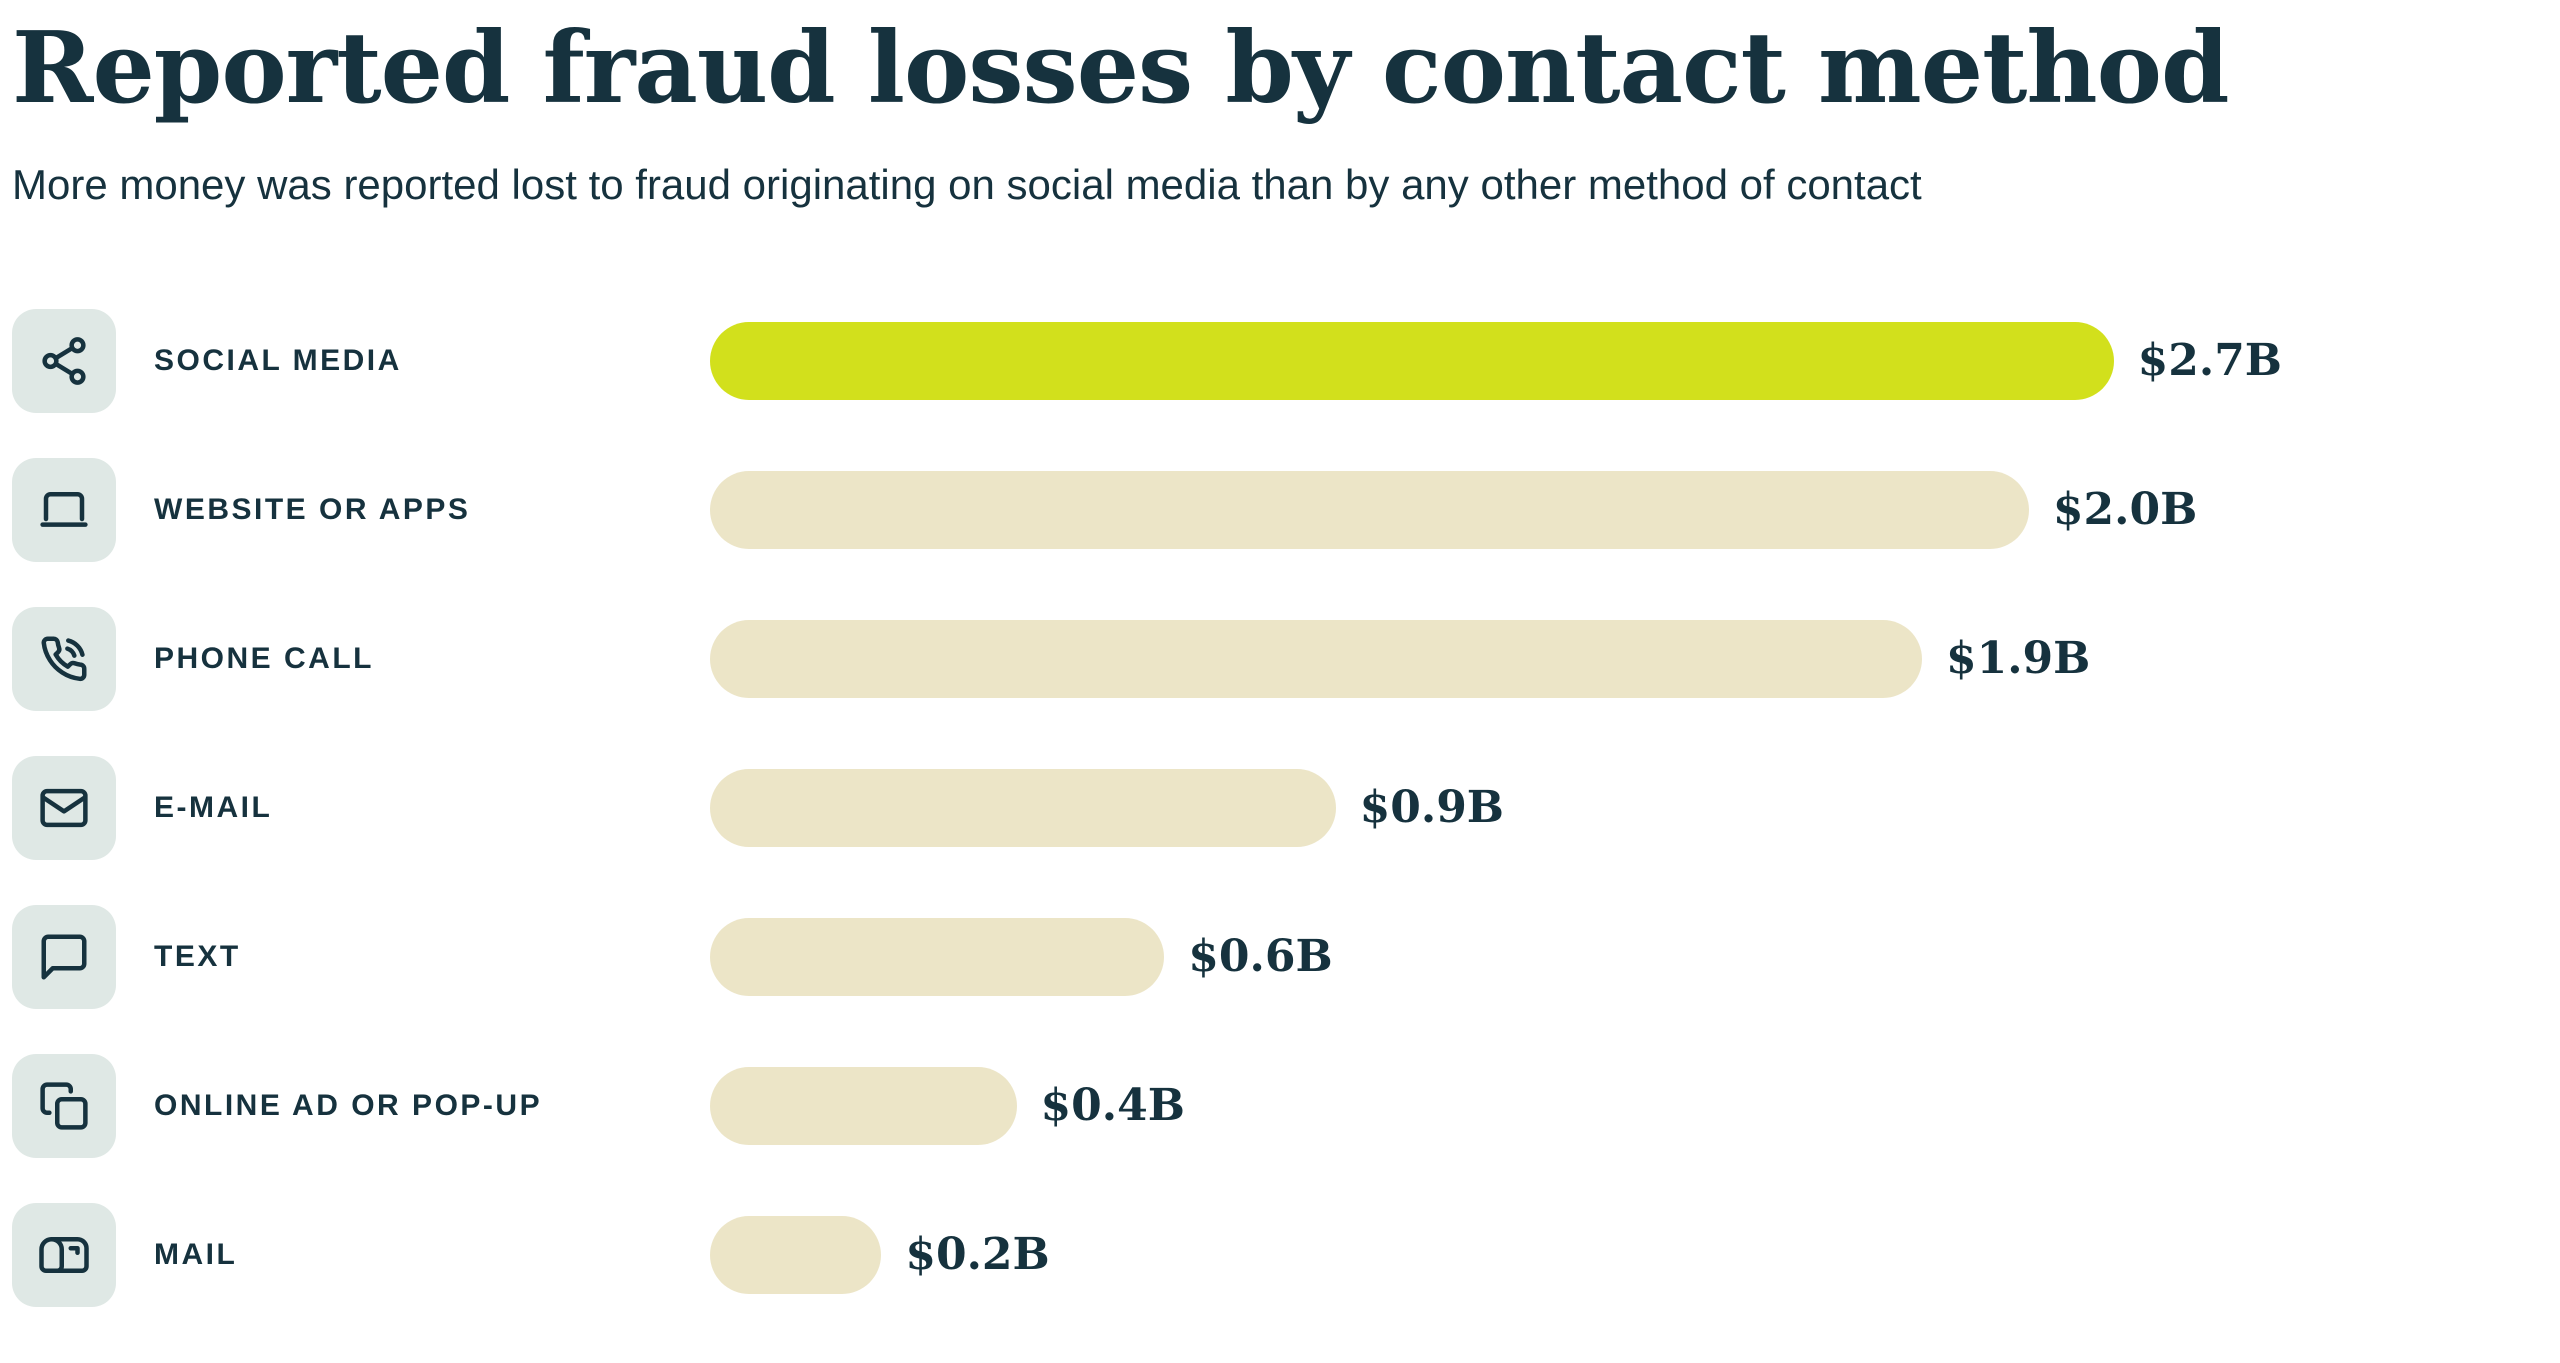  Describe the element at coordinates (196, 1254) in the screenshot. I see `category-label: MAIL` at that location.